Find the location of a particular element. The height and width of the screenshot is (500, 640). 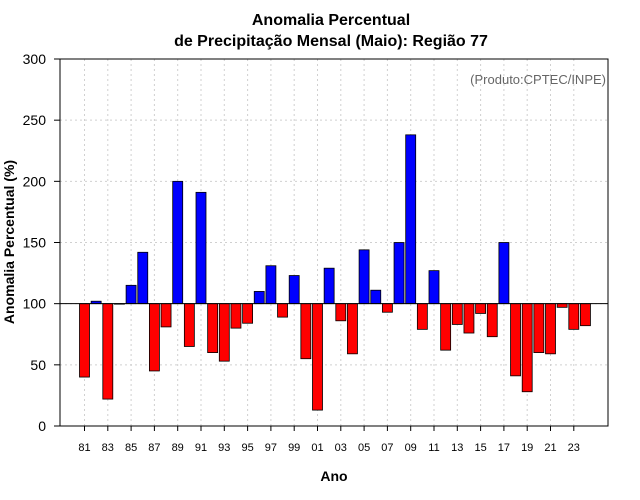

x-tick-label: 91 is located at coordinates (201, 448).